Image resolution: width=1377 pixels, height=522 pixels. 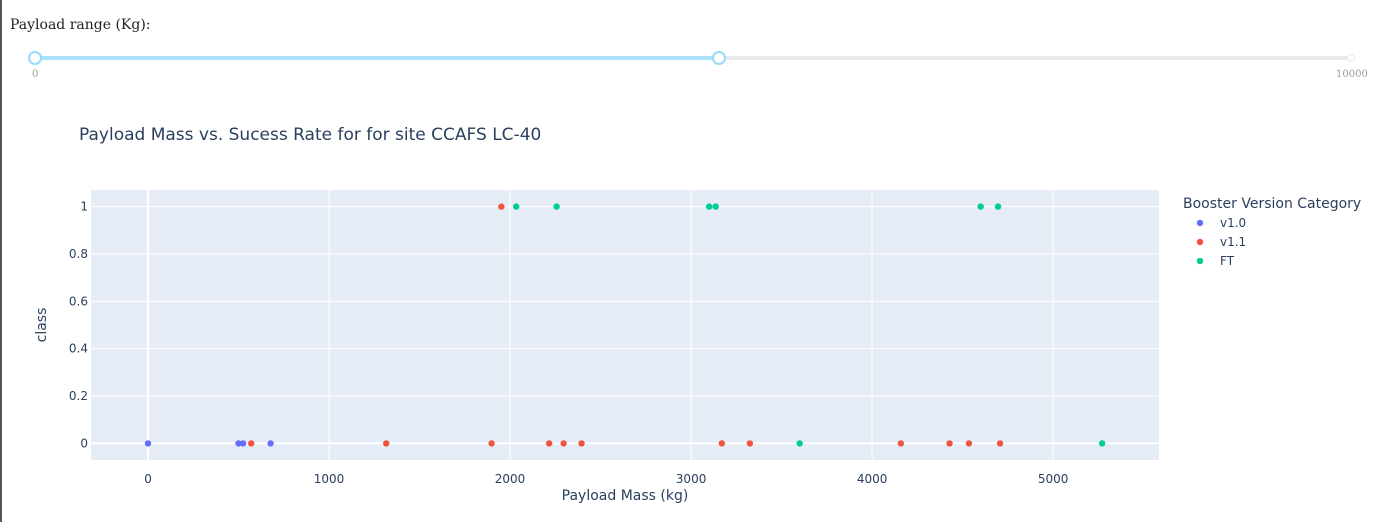 I want to click on x-tick-label: 1000, so click(x=329, y=479).